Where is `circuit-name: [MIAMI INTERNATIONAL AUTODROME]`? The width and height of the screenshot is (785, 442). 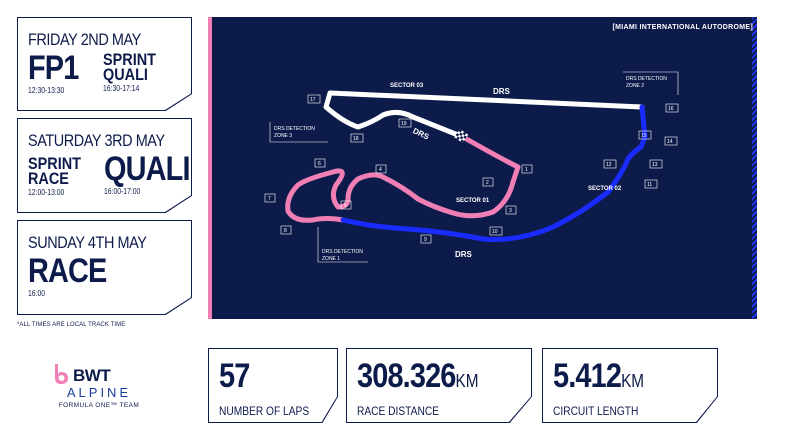
circuit-name: [MIAMI INTERNATIONAL AUTODROME] is located at coordinates (682, 27).